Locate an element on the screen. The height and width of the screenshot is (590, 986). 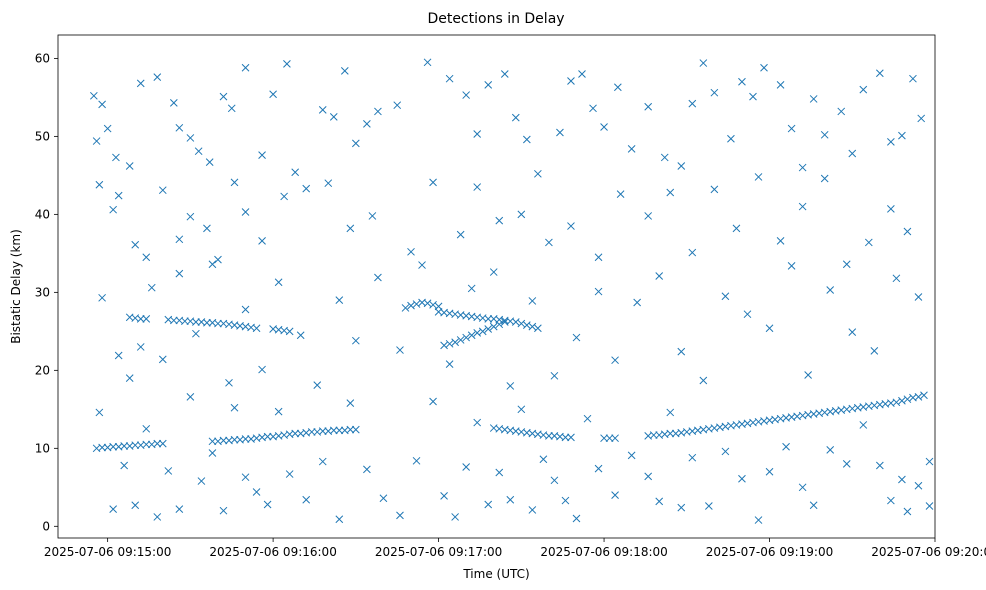
chart-title: Detections in Delay is located at coordinates (495, 19).